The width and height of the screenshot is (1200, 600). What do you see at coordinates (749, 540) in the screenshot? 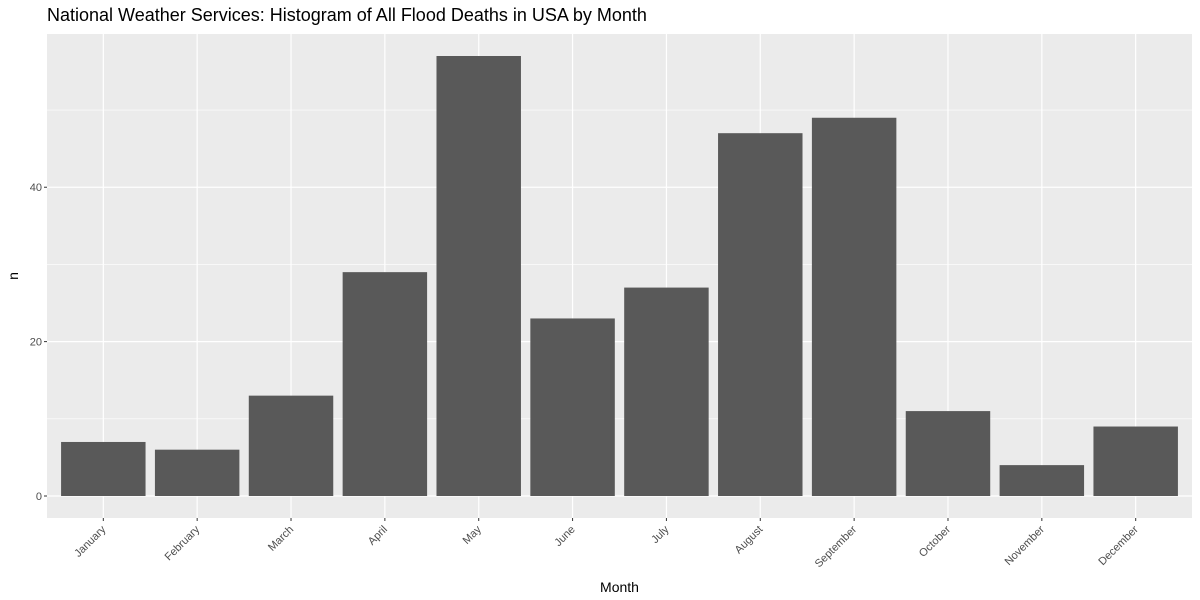
I see `x-tick-label: August` at bounding box center [749, 540].